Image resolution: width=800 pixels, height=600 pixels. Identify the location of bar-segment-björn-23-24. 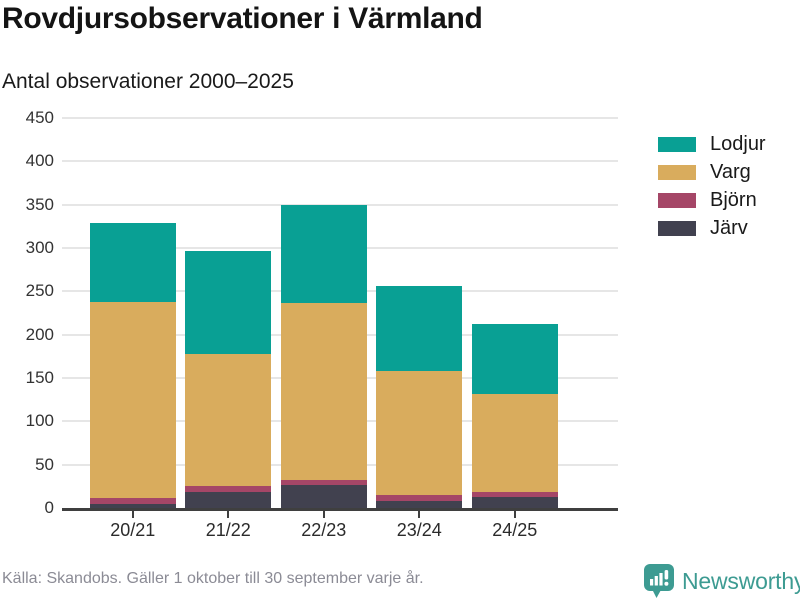
(419, 498).